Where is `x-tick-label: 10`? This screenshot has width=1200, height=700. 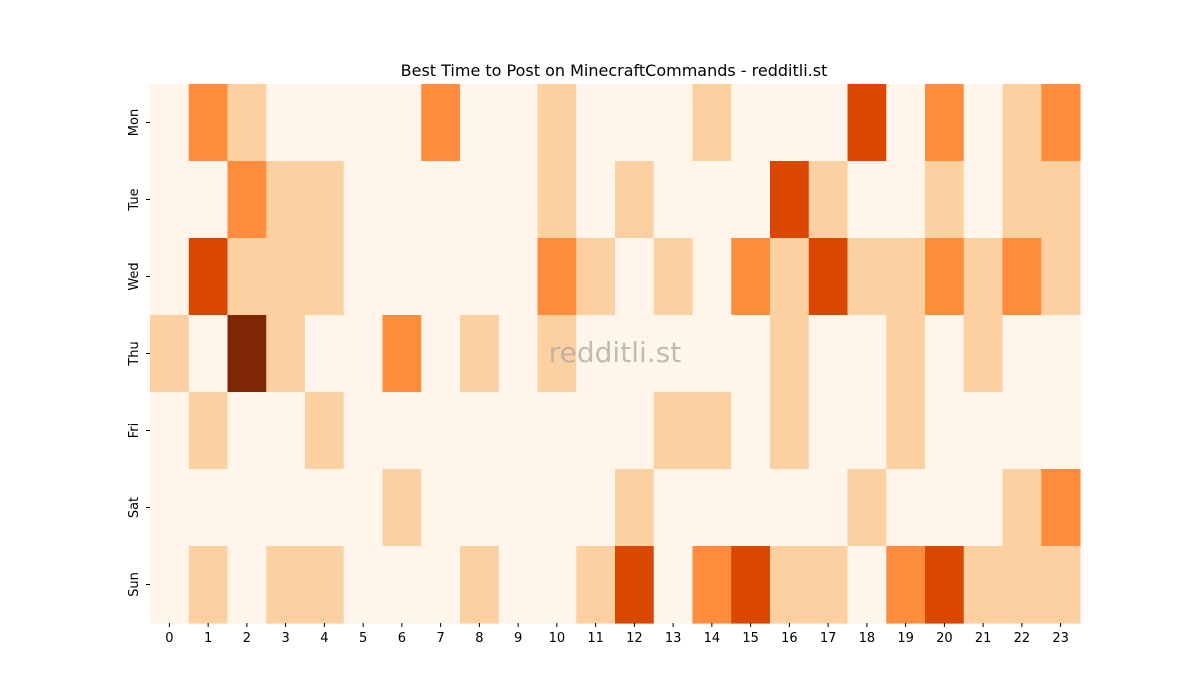
x-tick-label: 10 is located at coordinates (557, 638).